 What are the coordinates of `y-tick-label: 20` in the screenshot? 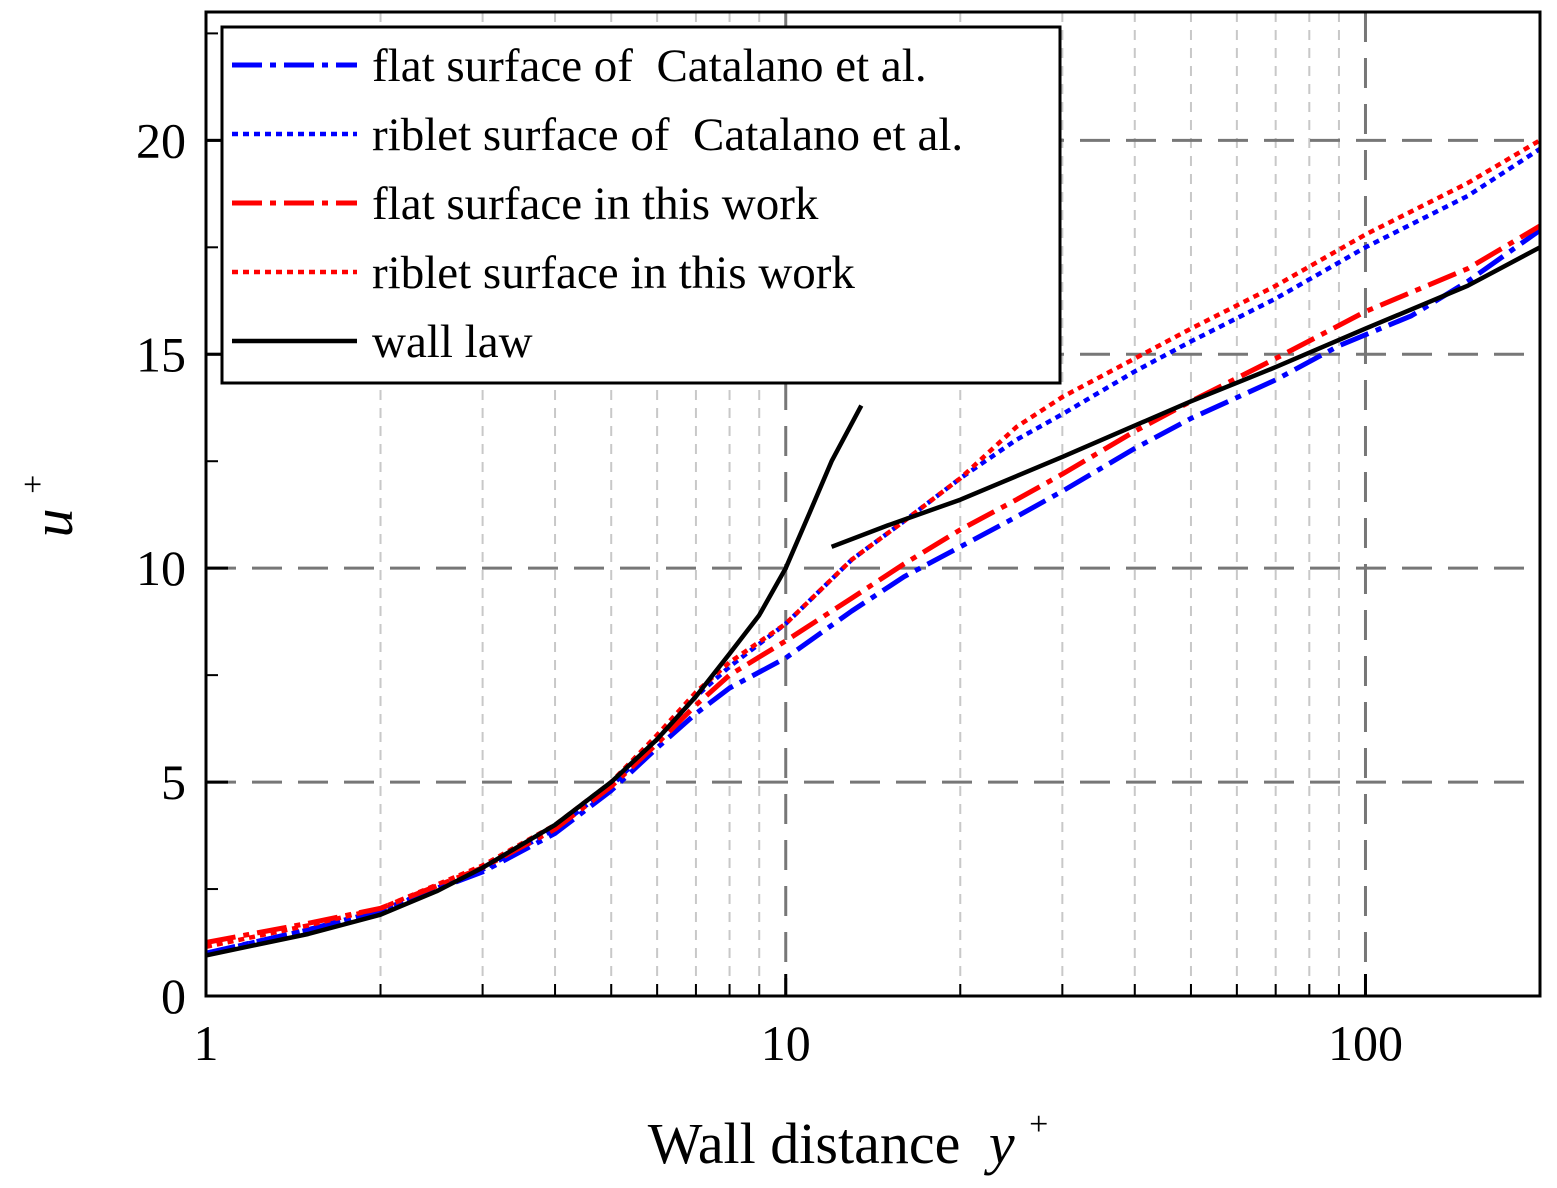 It's located at (161, 140).